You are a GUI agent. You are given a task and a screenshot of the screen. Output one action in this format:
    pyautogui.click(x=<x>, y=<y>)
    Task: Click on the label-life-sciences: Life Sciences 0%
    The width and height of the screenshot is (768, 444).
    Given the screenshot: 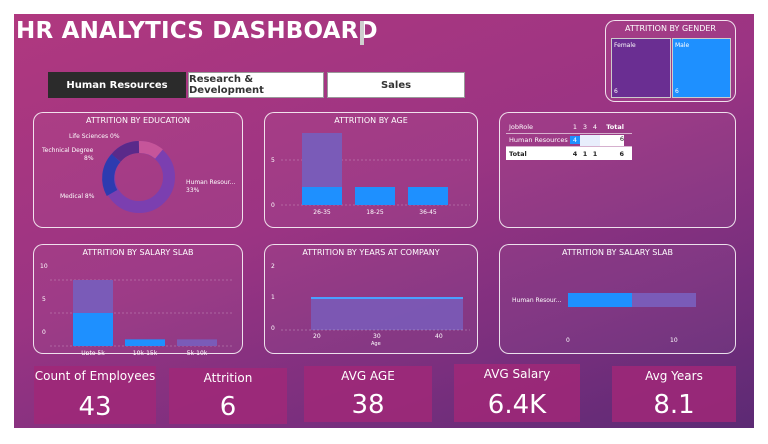 What is the action you would take?
    pyautogui.click(x=94, y=136)
    